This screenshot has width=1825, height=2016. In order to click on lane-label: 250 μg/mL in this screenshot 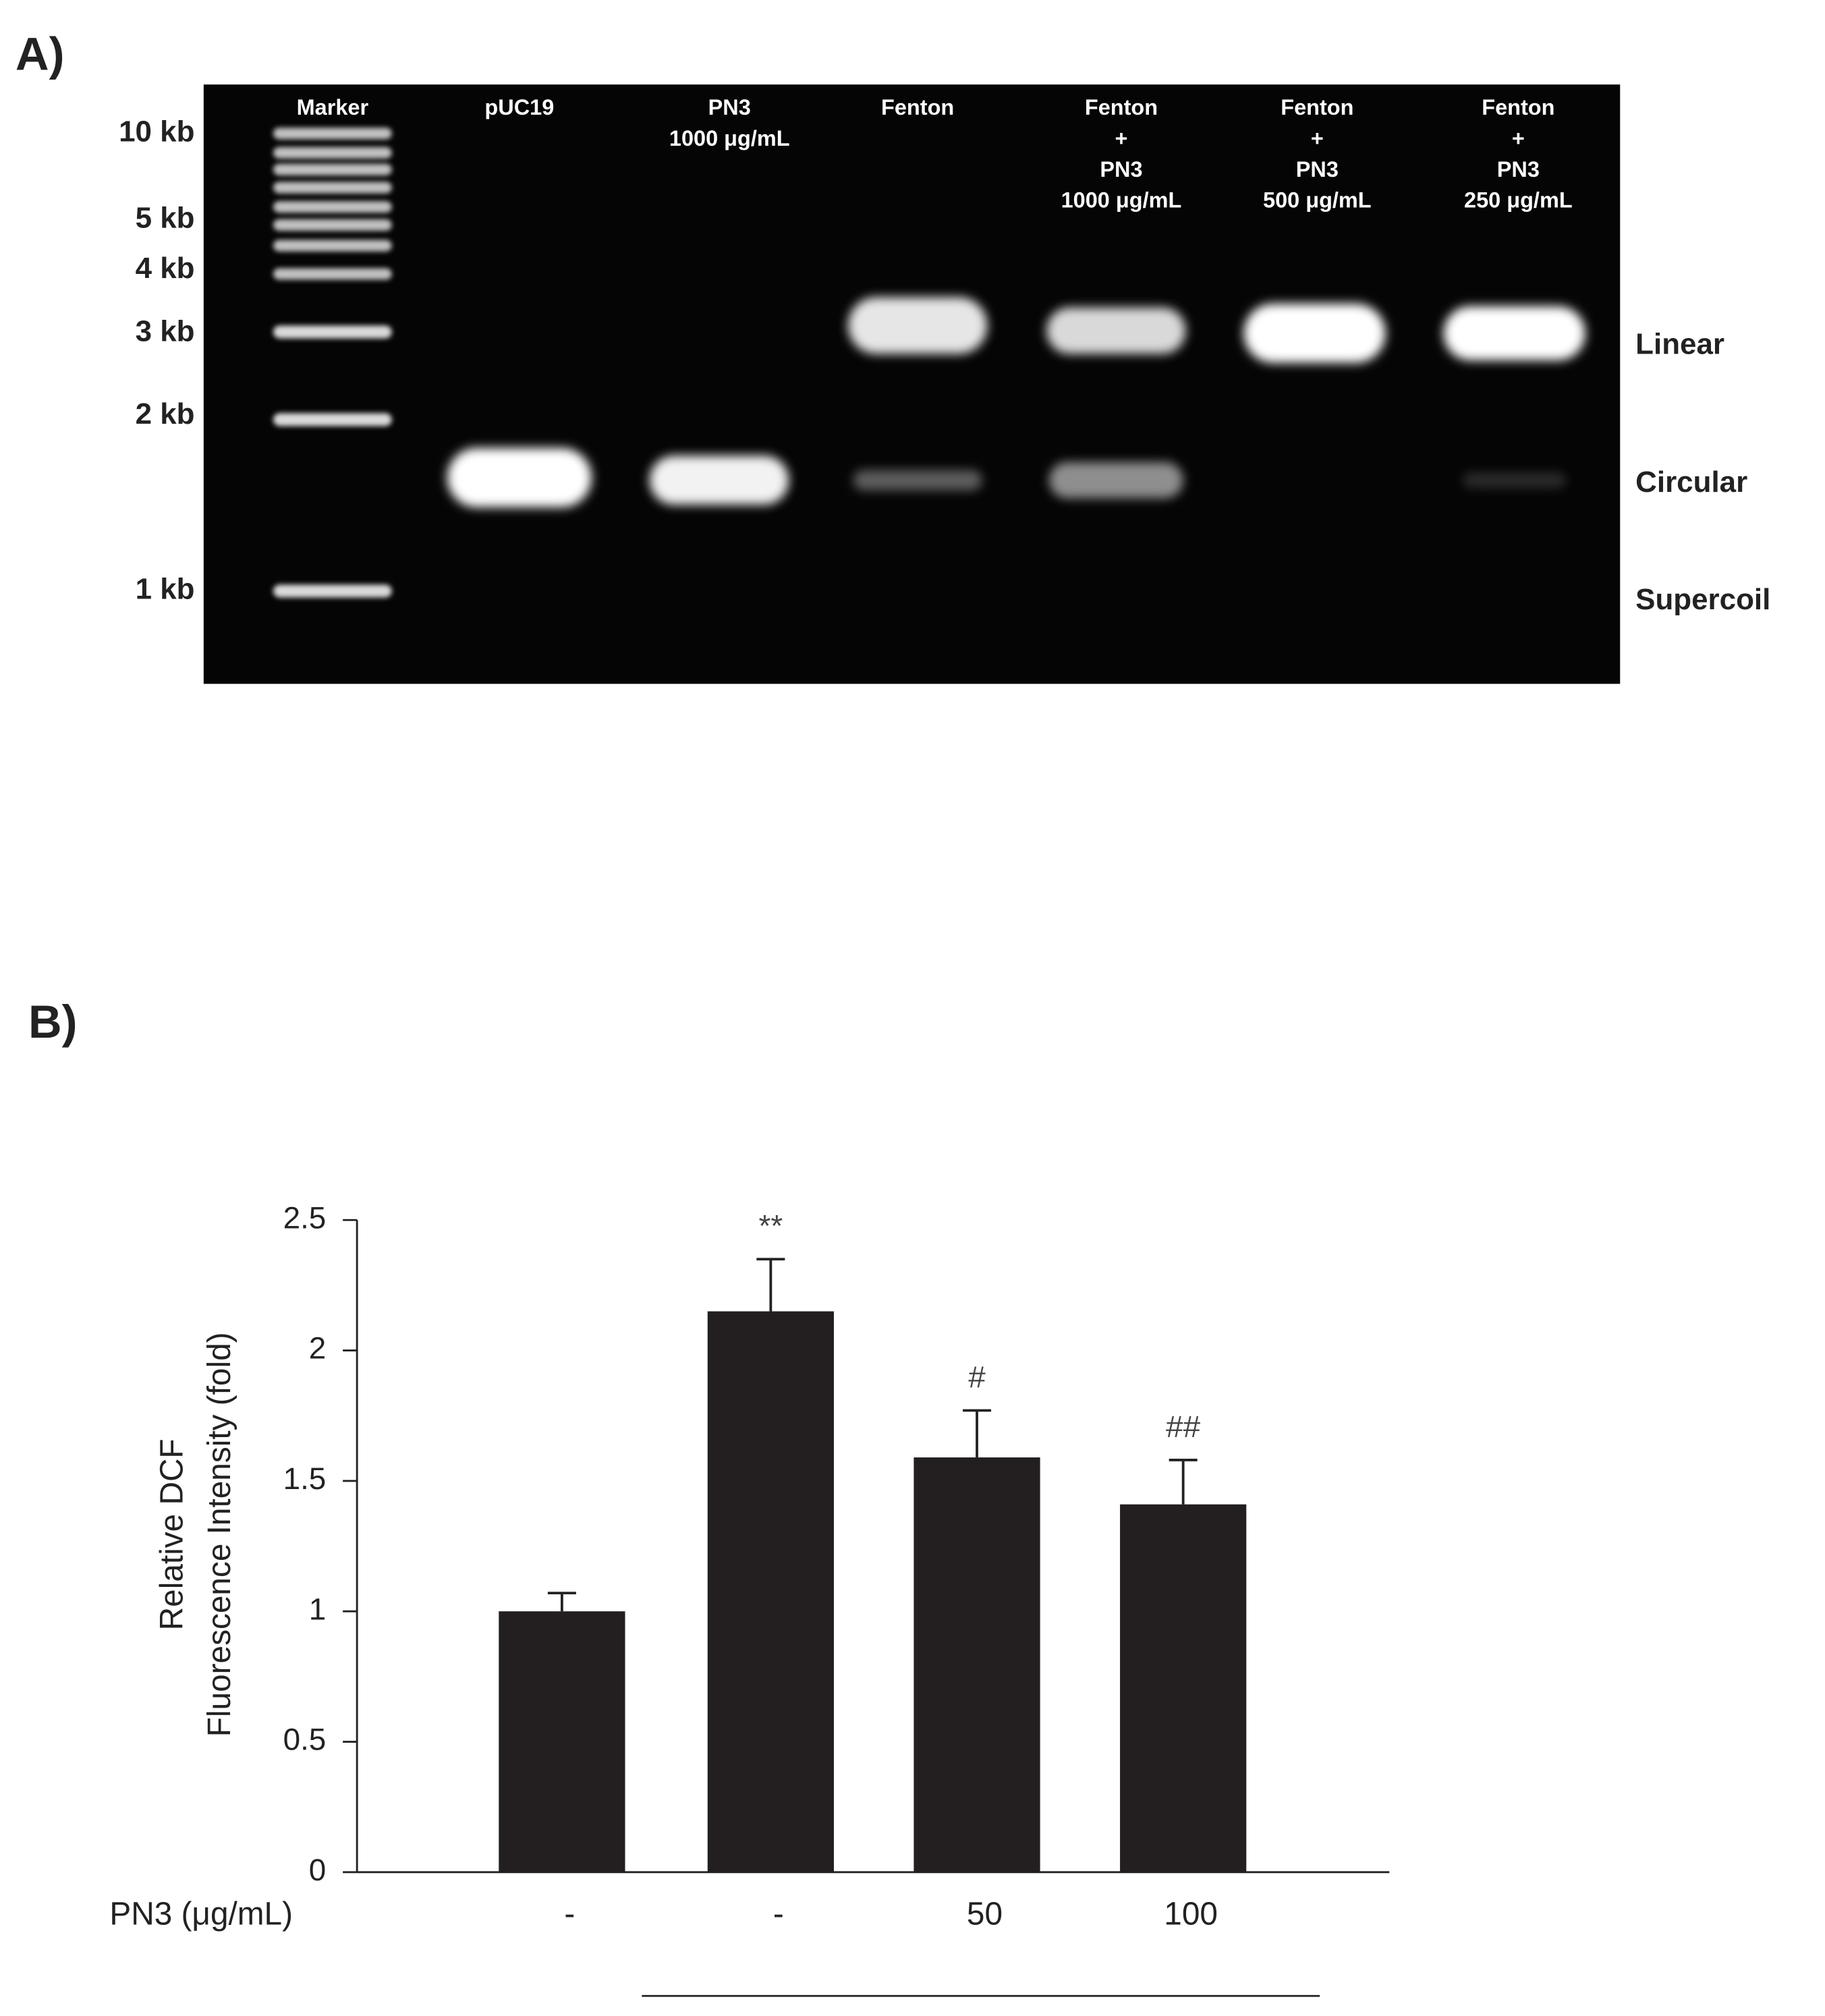, I will do `click(1518, 200)`.